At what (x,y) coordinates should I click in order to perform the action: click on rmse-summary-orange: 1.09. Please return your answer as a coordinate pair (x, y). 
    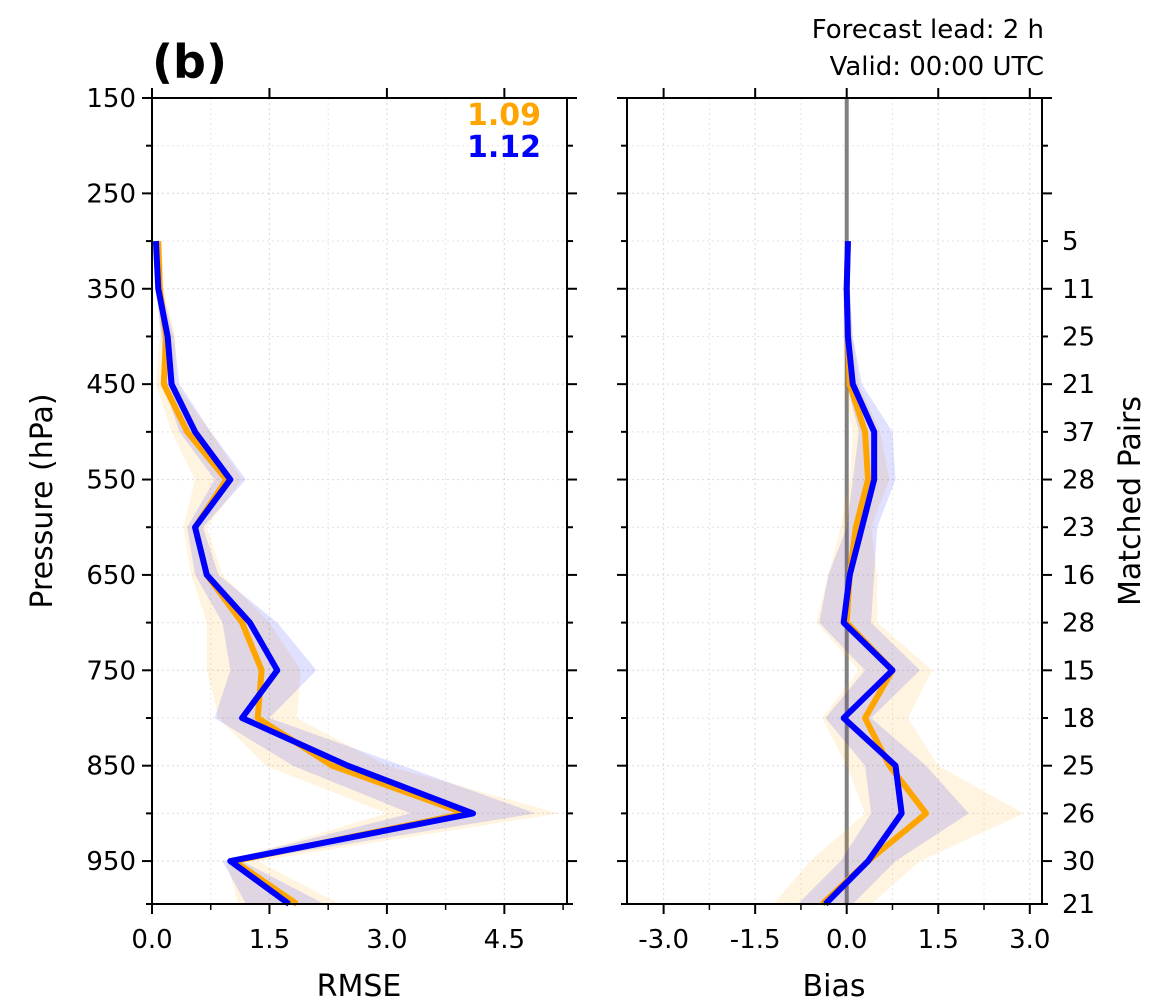
    Looking at the image, I should click on (504, 115).